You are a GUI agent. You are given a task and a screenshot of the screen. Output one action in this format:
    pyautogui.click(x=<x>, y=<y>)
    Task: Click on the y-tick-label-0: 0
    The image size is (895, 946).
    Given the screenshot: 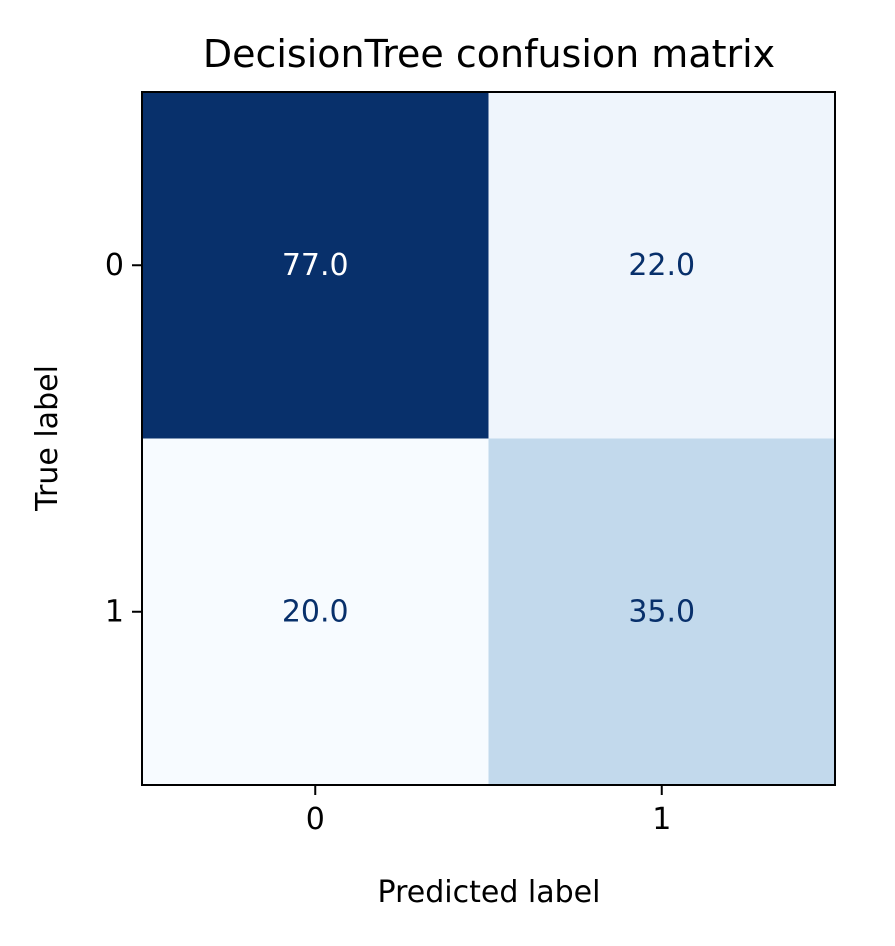 What is the action you would take?
    pyautogui.click(x=114, y=265)
    